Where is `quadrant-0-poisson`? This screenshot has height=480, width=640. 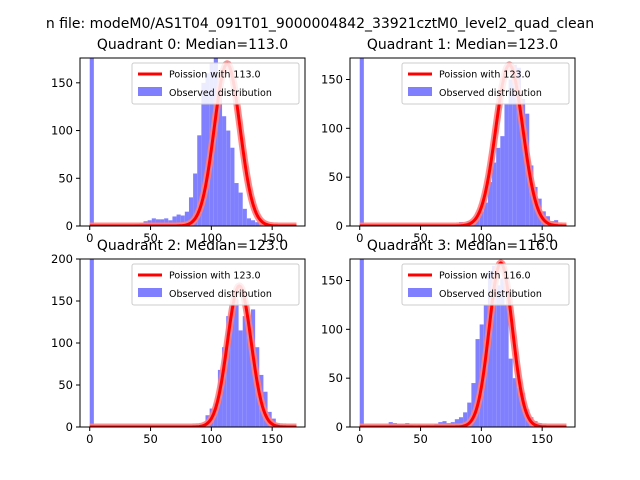 quadrant-0-poisson is located at coordinates (193, 143).